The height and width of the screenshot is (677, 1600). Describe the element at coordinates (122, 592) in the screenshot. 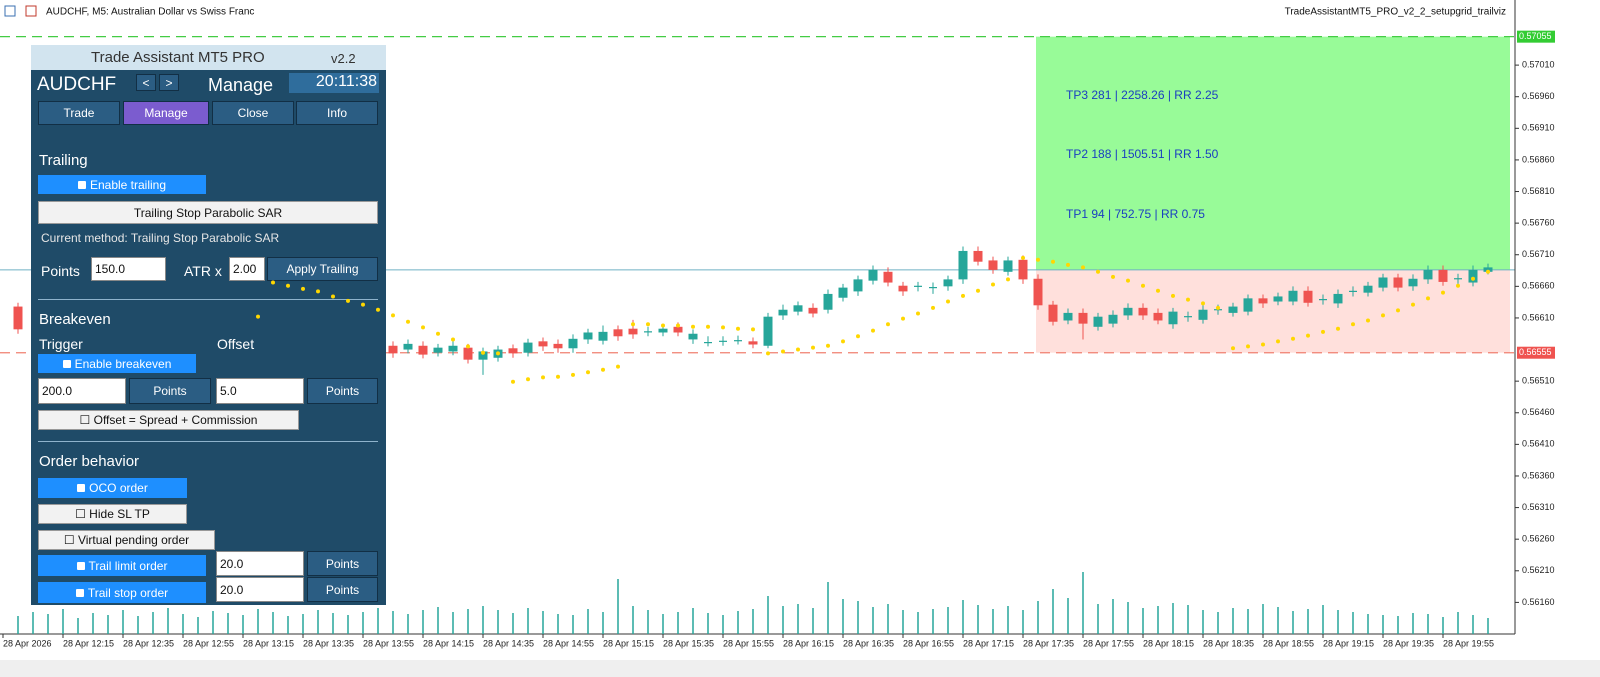

I see `checkbox-button: Trail stop order` at that location.